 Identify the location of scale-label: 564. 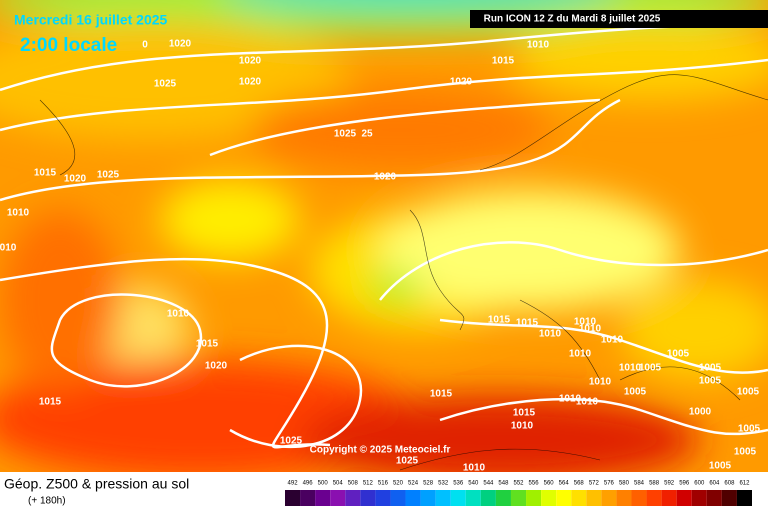
(564, 484).